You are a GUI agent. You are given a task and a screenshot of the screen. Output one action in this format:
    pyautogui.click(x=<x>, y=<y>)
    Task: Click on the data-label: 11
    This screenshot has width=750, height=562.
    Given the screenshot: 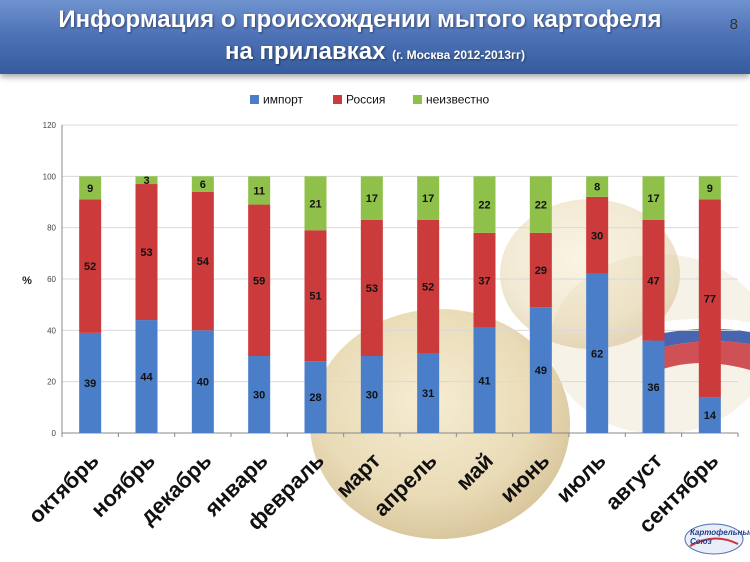 What is the action you would take?
    pyautogui.click(x=259, y=191)
    